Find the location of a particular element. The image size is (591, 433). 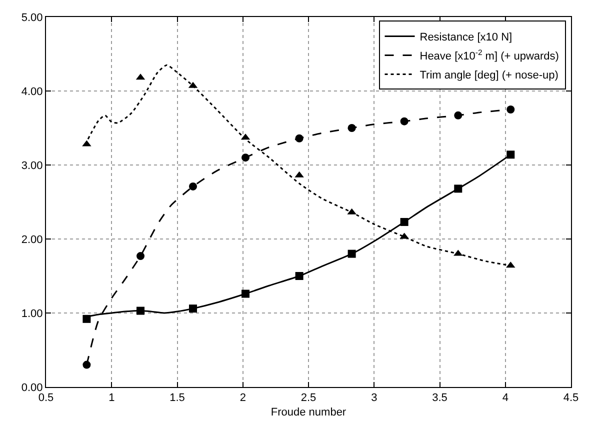

x-tick-label: 2.5 is located at coordinates (308, 398).